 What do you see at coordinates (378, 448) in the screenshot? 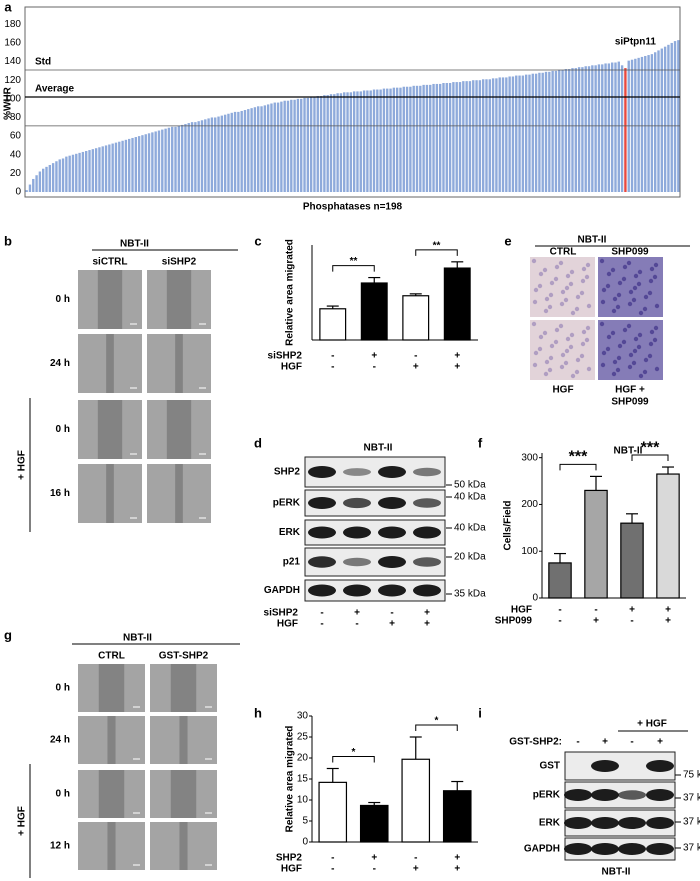
I see `panel-title: NBT-II` at bounding box center [378, 448].